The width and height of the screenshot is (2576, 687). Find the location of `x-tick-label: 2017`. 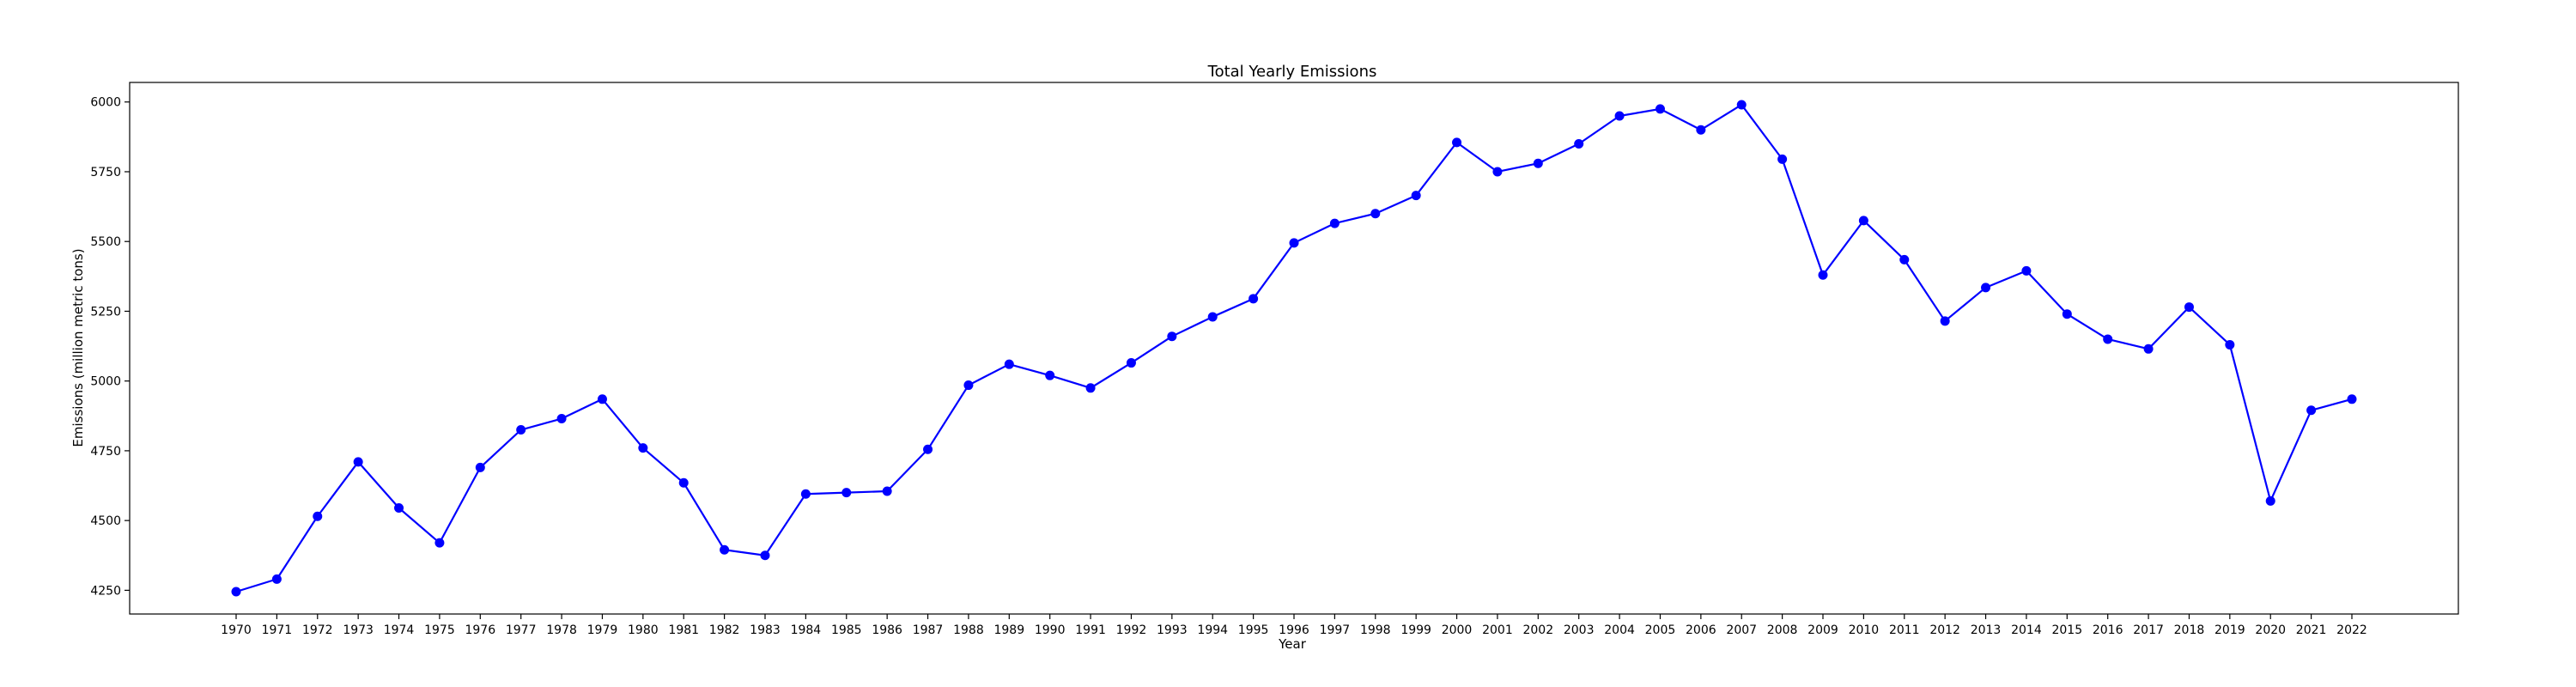

x-tick-label: 2017 is located at coordinates (2148, 630).